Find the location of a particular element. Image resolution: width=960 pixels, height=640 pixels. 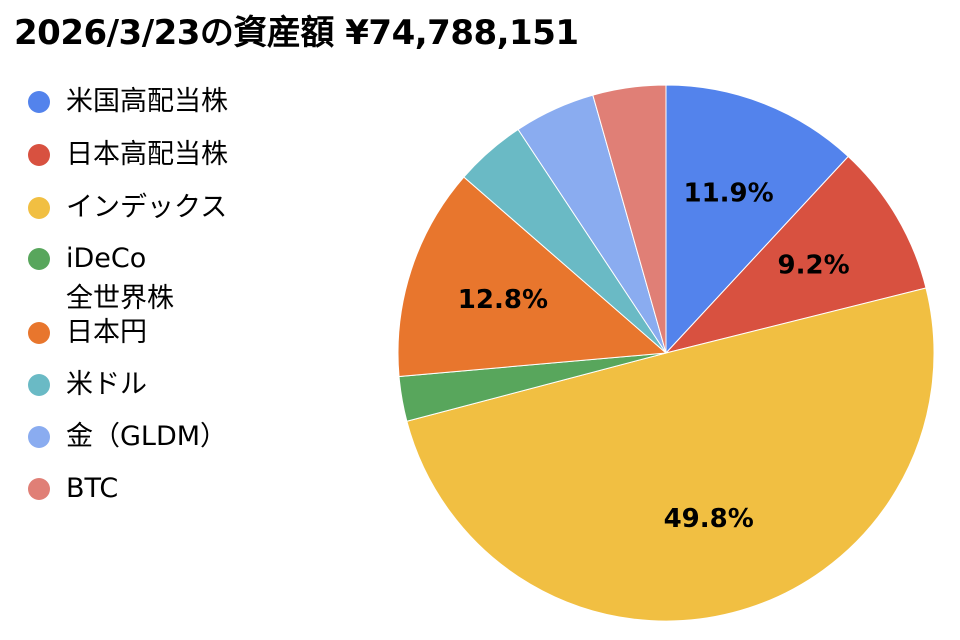

legend-item-index: インデックス is located at coordinates (127, 208).